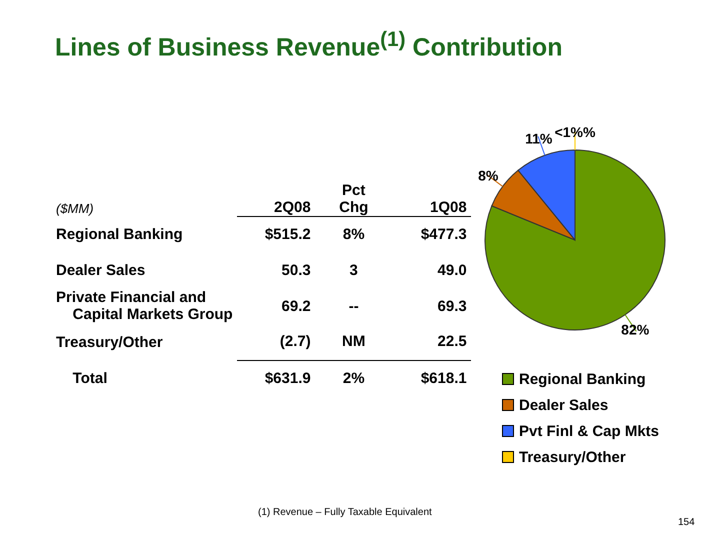 The image size is (720, 540). I want to click on text: 3, so click(353, 270).